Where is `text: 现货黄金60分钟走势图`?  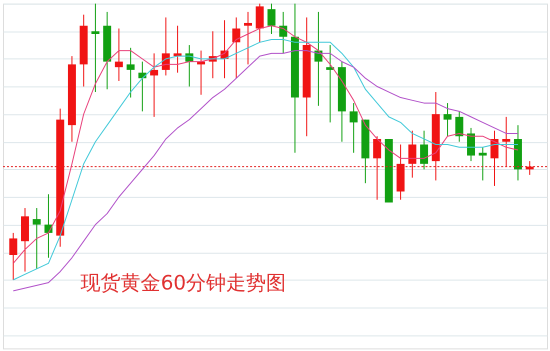 text: 现货黄金60分钟走势图 is located at coordinates (183, 283).